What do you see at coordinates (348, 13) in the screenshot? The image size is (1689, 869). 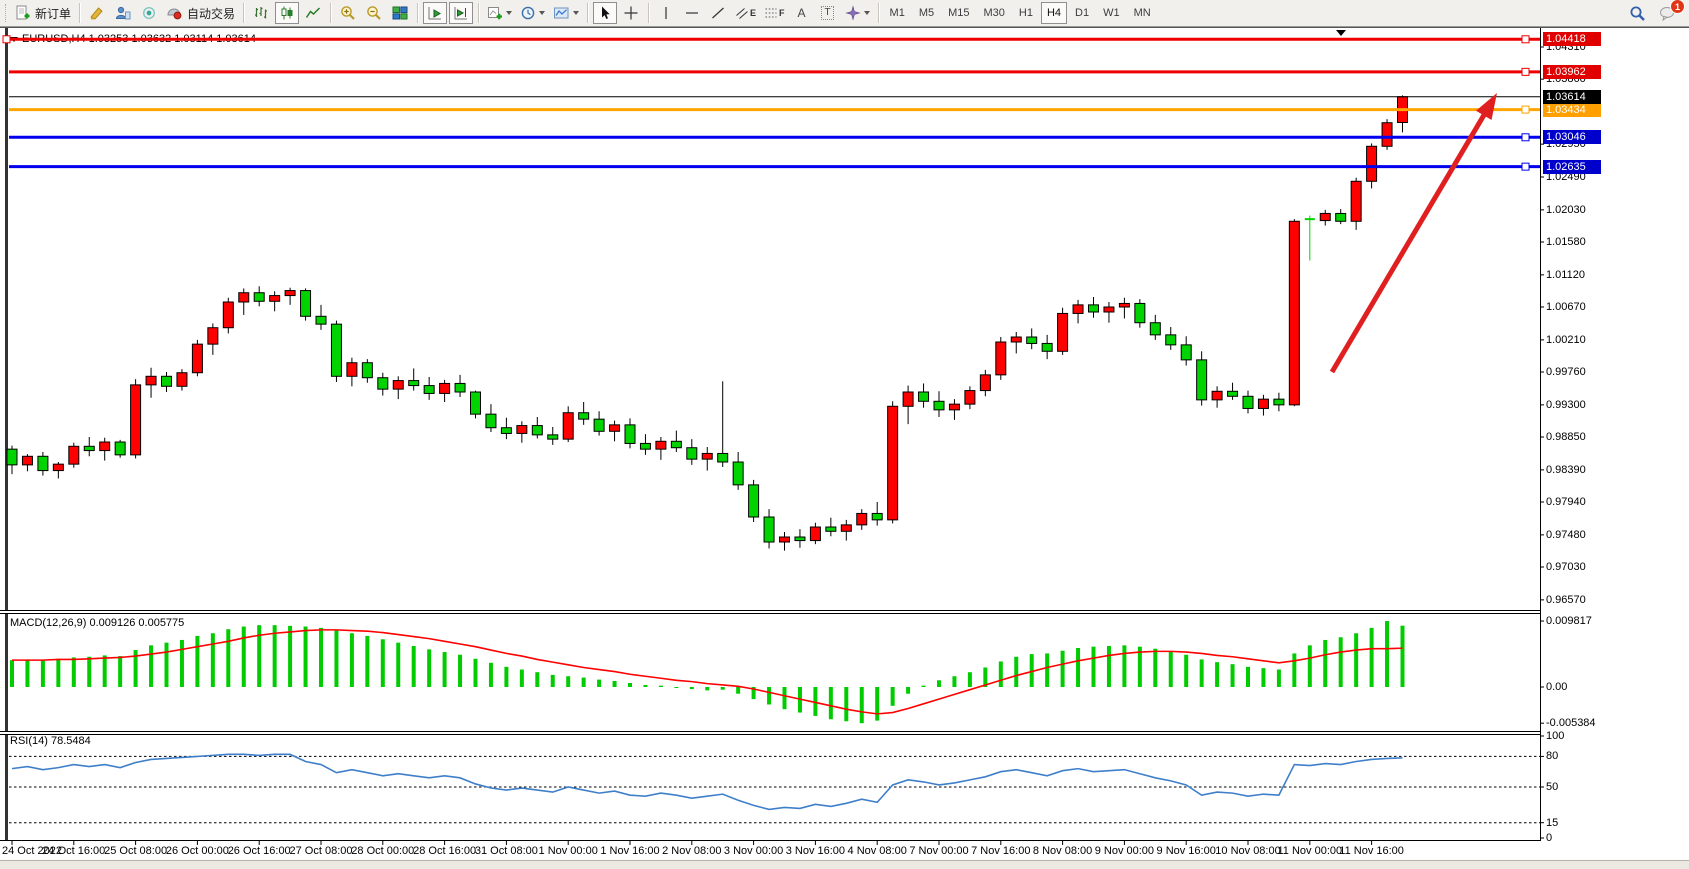 I see `zoom-in-button` at bounding box center [348, 13].